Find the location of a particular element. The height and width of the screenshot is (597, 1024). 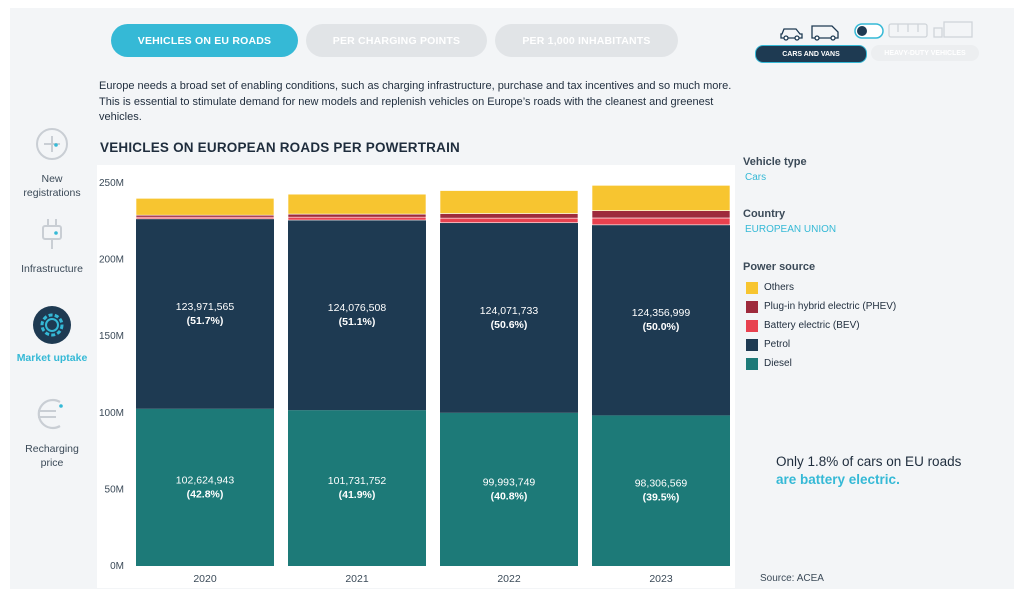

callout-line-1: Only 1.8% of cars on EU roads is located at coordinates (869, 461).